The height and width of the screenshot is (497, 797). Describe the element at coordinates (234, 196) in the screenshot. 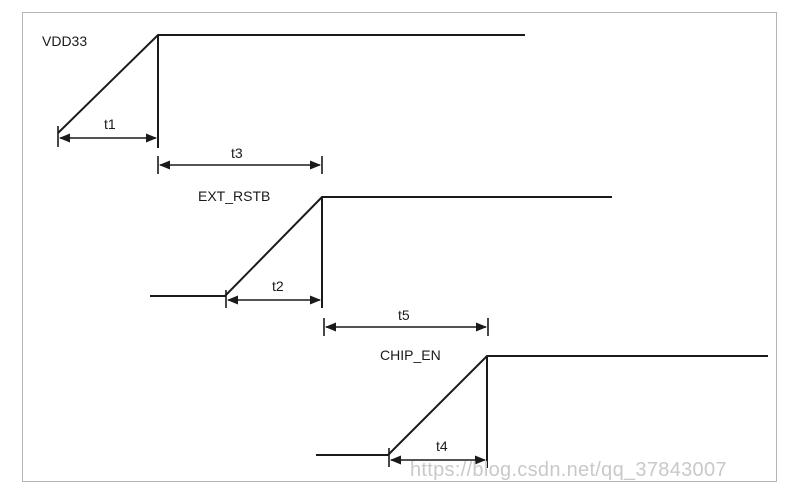

I see `ext-rstb-label: EXT_RSTB` at that location.